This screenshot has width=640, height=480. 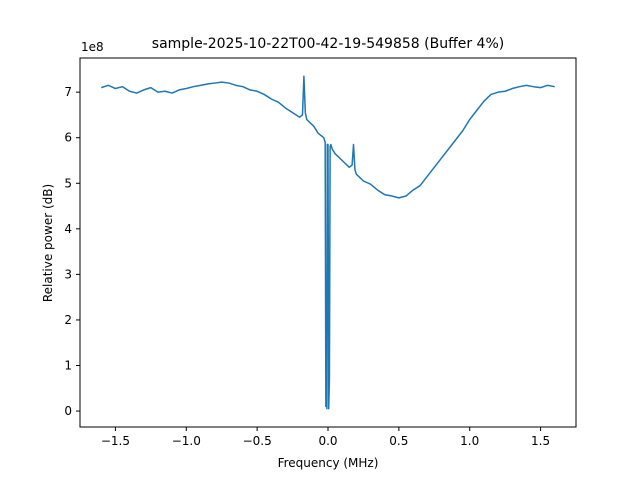 I want to click on x-axis-label: Frequency (MHz), so click(x=328, y=463).